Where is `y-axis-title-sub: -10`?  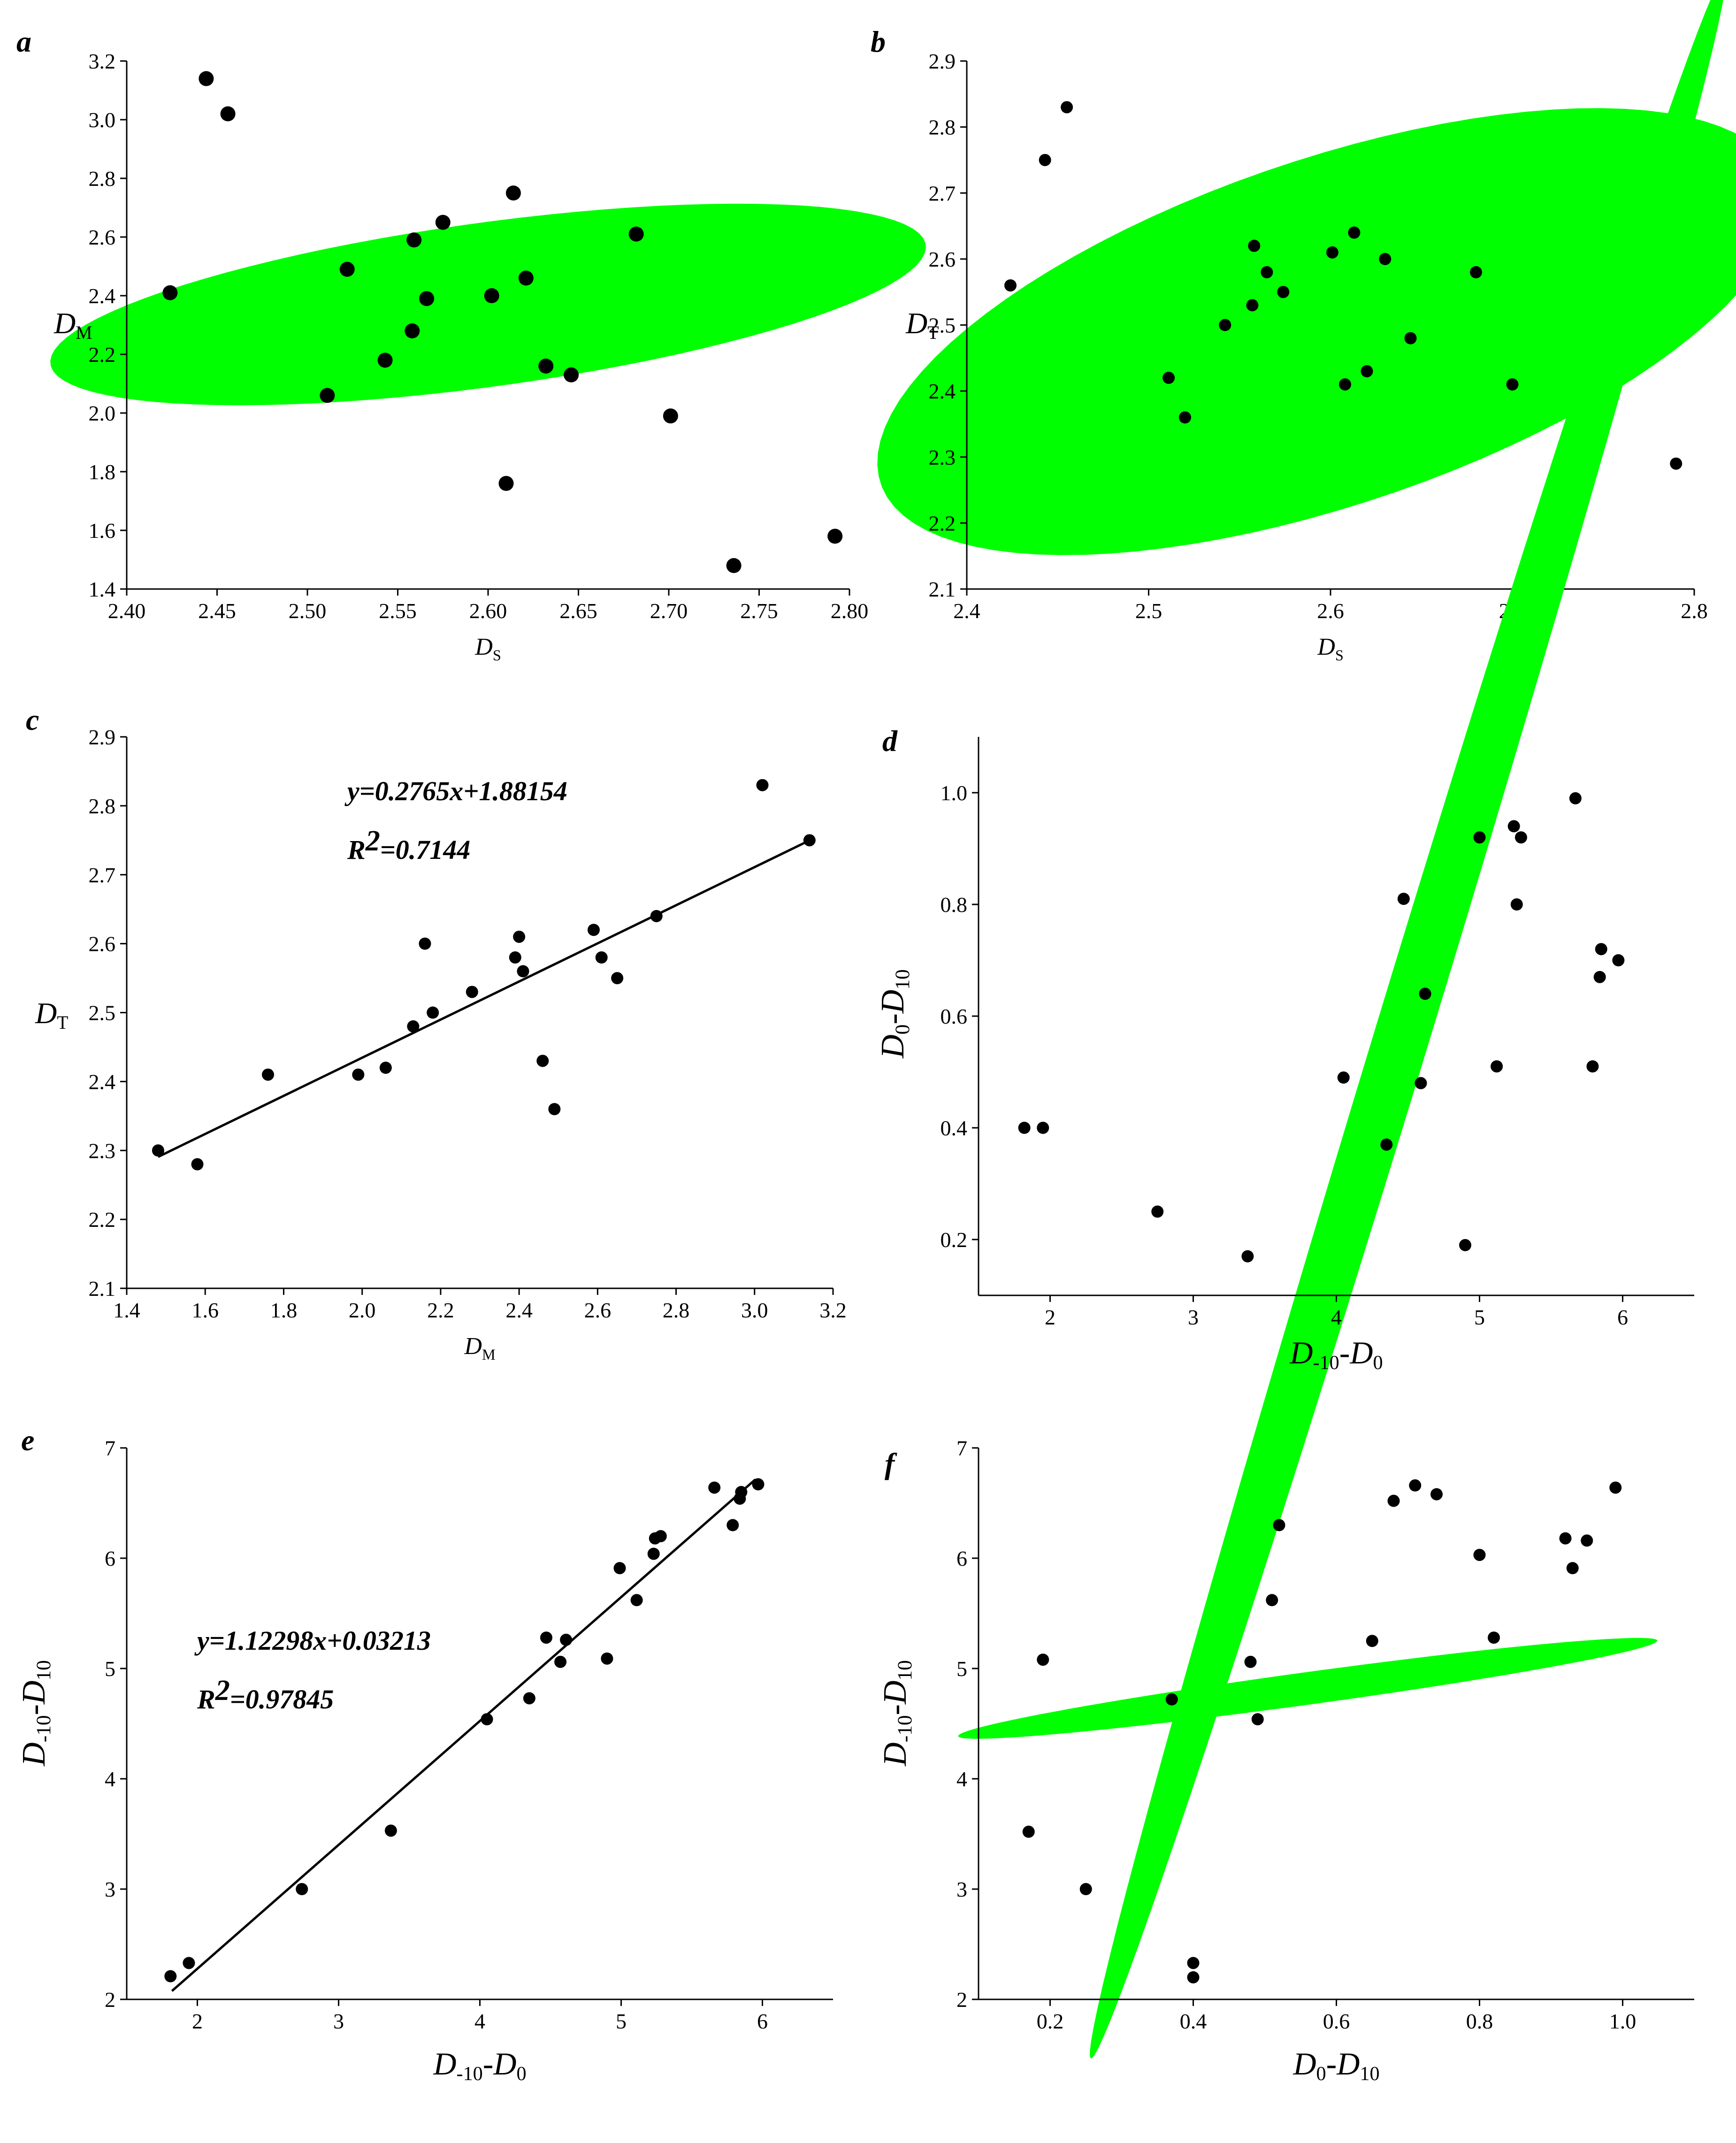 y-axis-title-sub: -10 is located at coordinates (43, 1728).